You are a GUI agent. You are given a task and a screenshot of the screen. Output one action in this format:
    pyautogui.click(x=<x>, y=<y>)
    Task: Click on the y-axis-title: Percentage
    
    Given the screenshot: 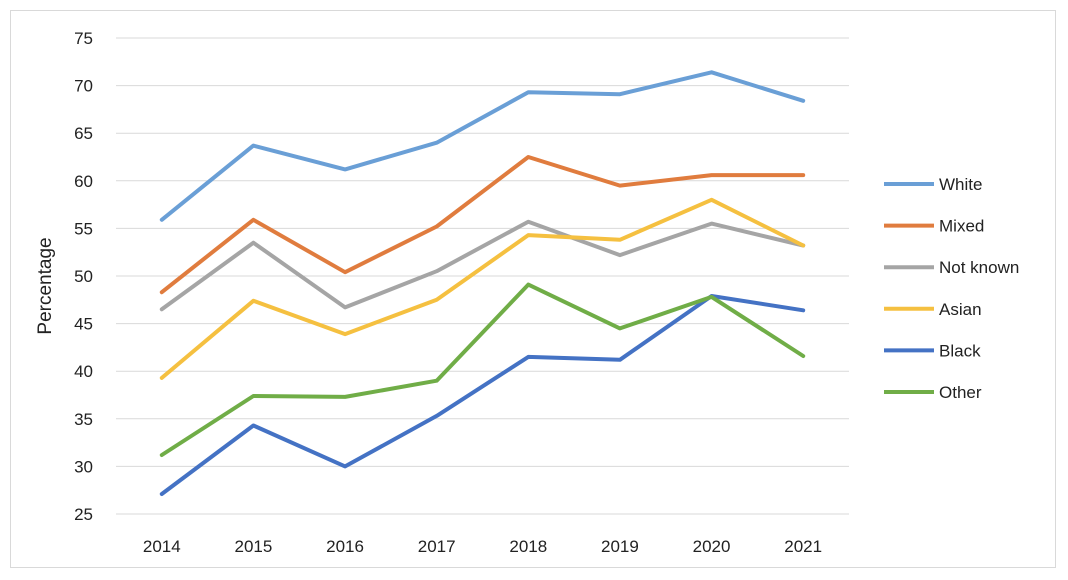 What is the action you would take?
    pyautogui.click(x=45, y=285)
    